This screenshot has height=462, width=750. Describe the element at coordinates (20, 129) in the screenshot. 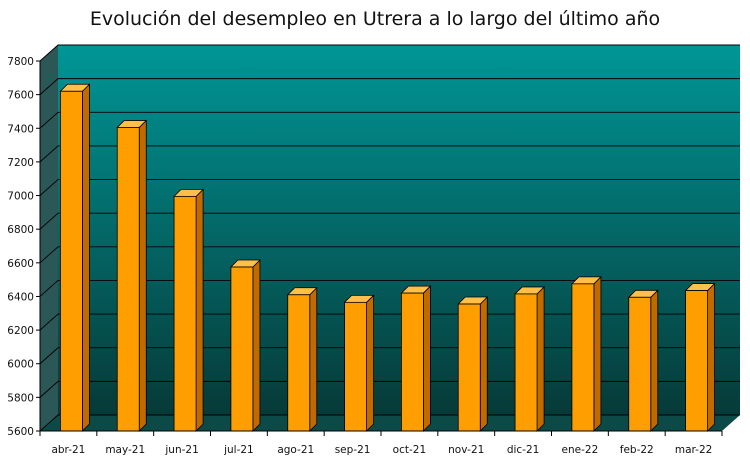

I see `y-tick-label: 7400` at that location.